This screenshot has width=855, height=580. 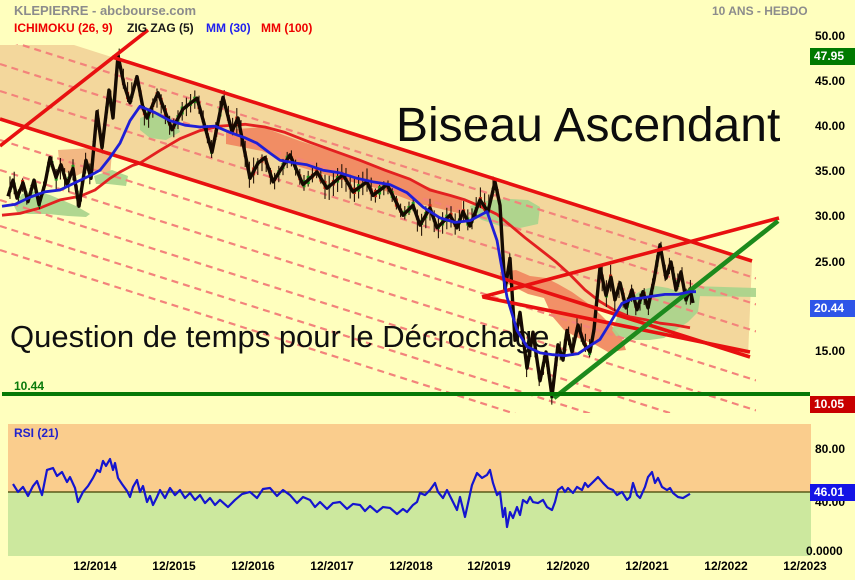 What do you see at coordinates (253, 566) in the screenshot?
I see `time-tick: 12/2016` at bounding box center [253, 566].